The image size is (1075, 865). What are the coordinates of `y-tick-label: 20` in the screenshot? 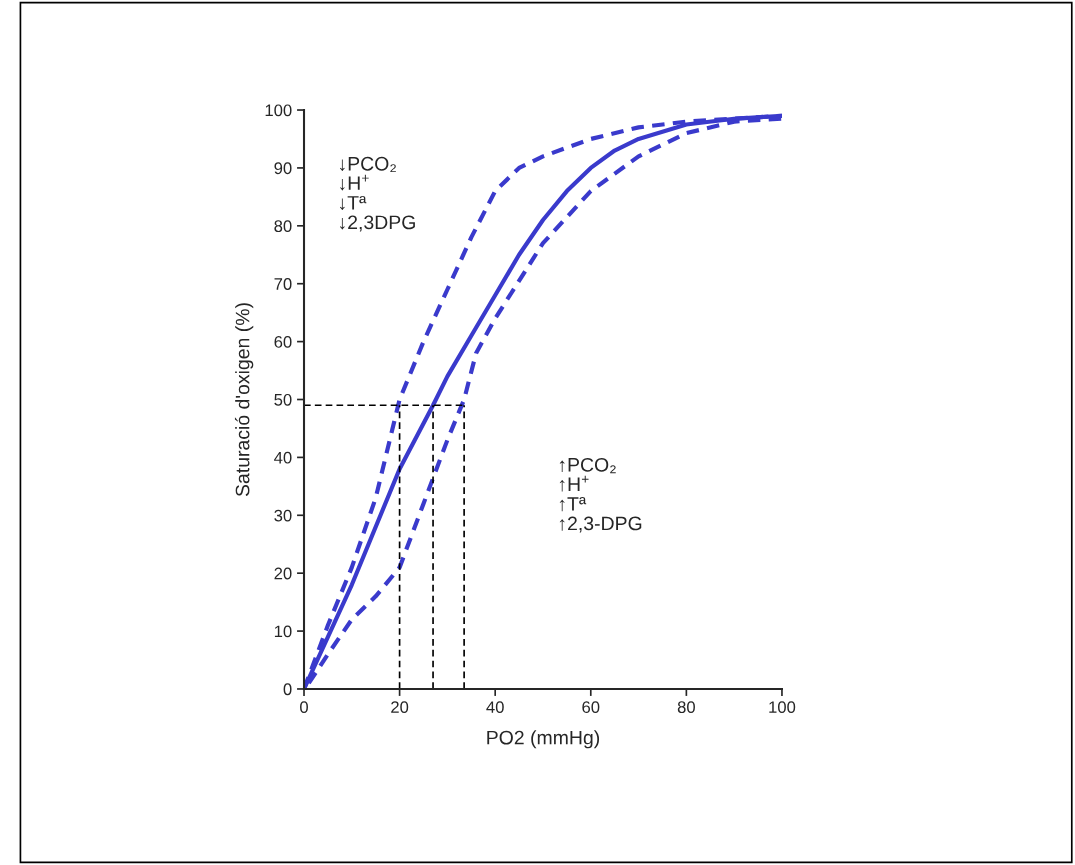 It's located at (283, 573).